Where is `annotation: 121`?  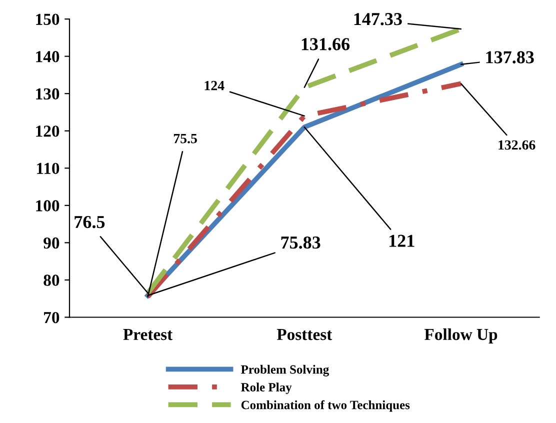
annotation: 121 is located at coordinates (402, 240).